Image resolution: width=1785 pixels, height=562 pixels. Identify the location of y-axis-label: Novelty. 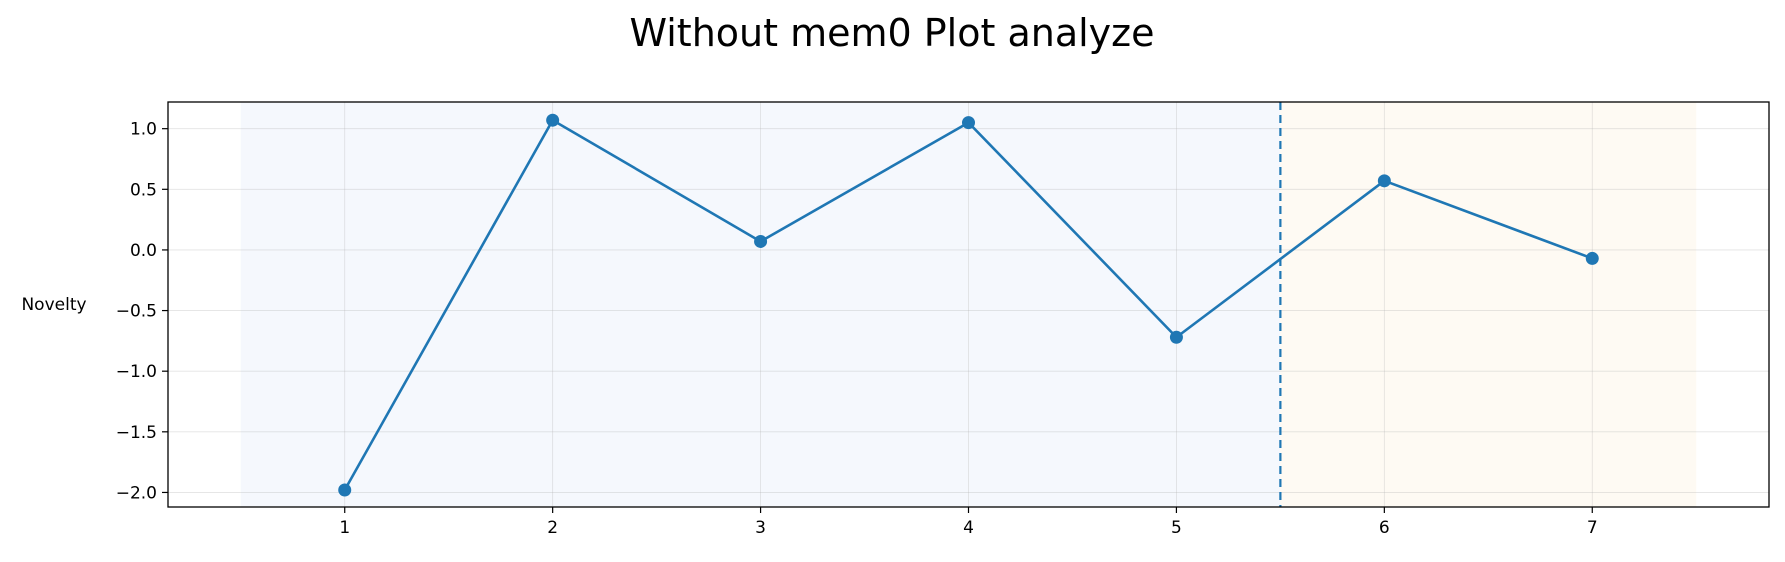
(53, 305).